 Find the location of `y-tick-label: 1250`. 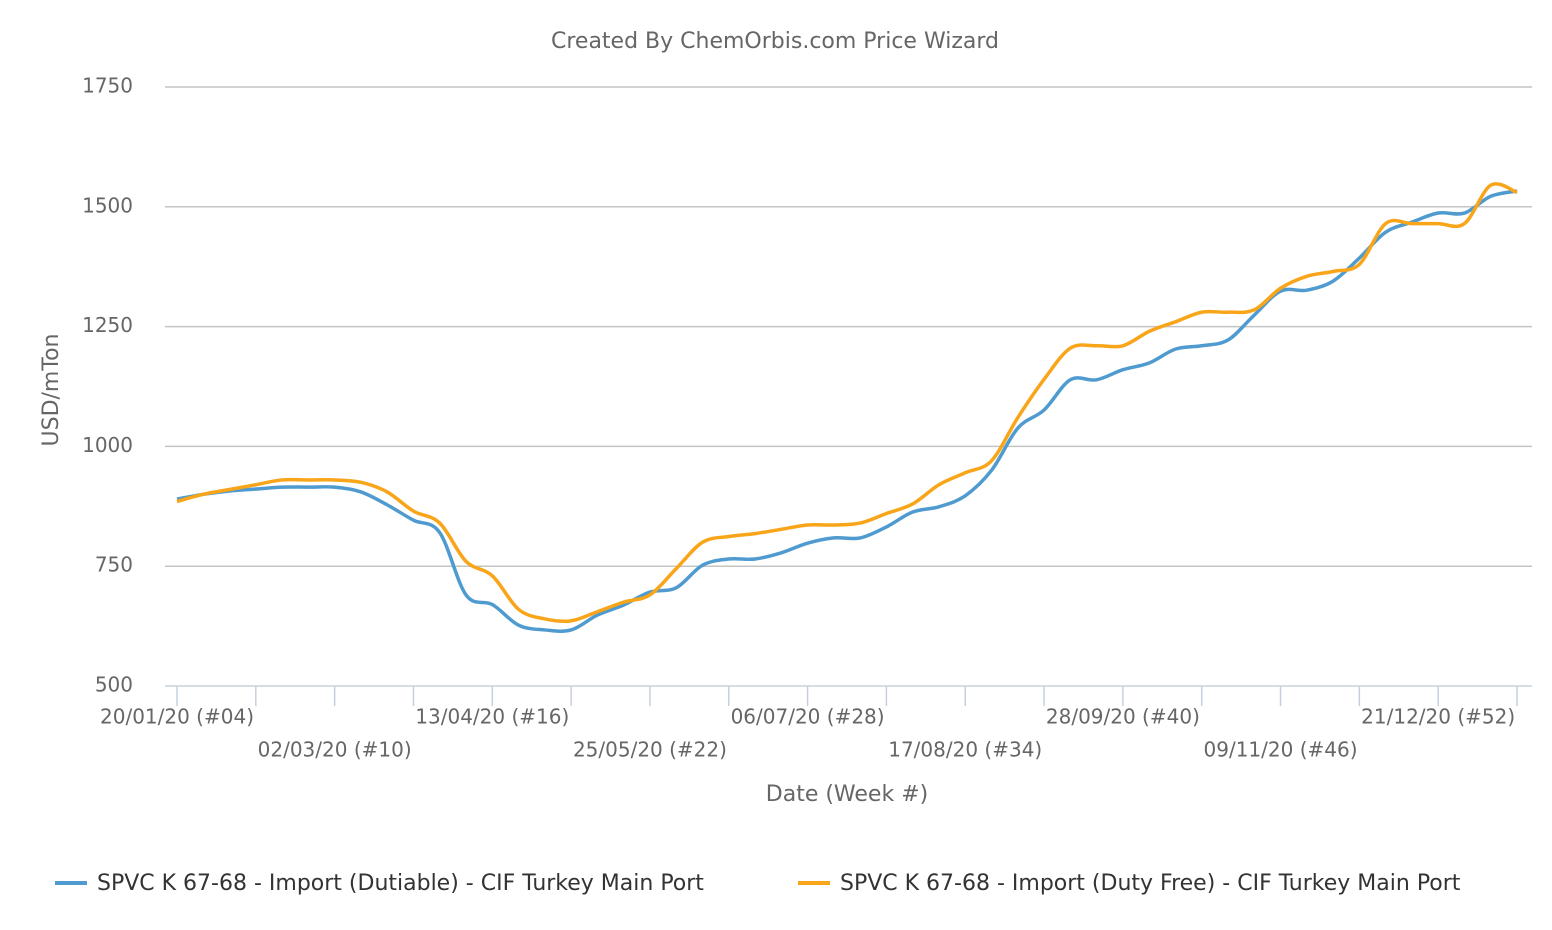

y-tick-label: 1250 is located at coordinates (107, 325).